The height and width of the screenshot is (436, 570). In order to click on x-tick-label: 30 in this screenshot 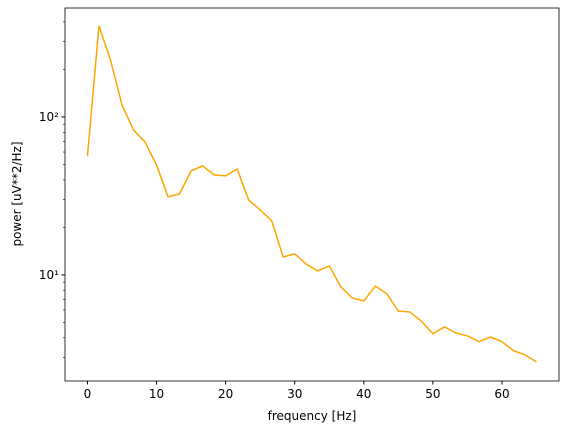, I will do `click(294, 394)`.